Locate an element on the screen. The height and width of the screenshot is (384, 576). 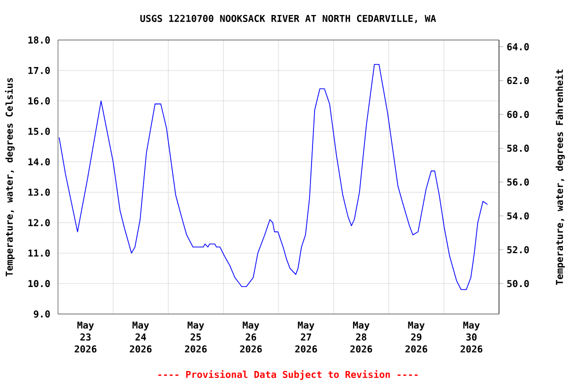
y2-tick-label: 58.0 is located at coordinates (518, 148).